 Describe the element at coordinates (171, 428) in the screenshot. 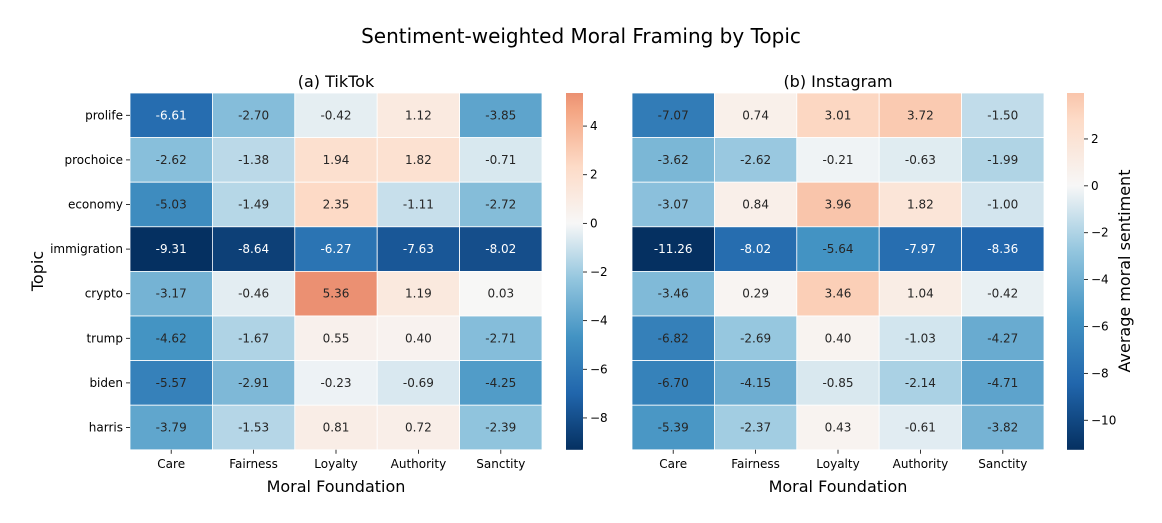

I see `cell-value-label: -3.79` at that location.